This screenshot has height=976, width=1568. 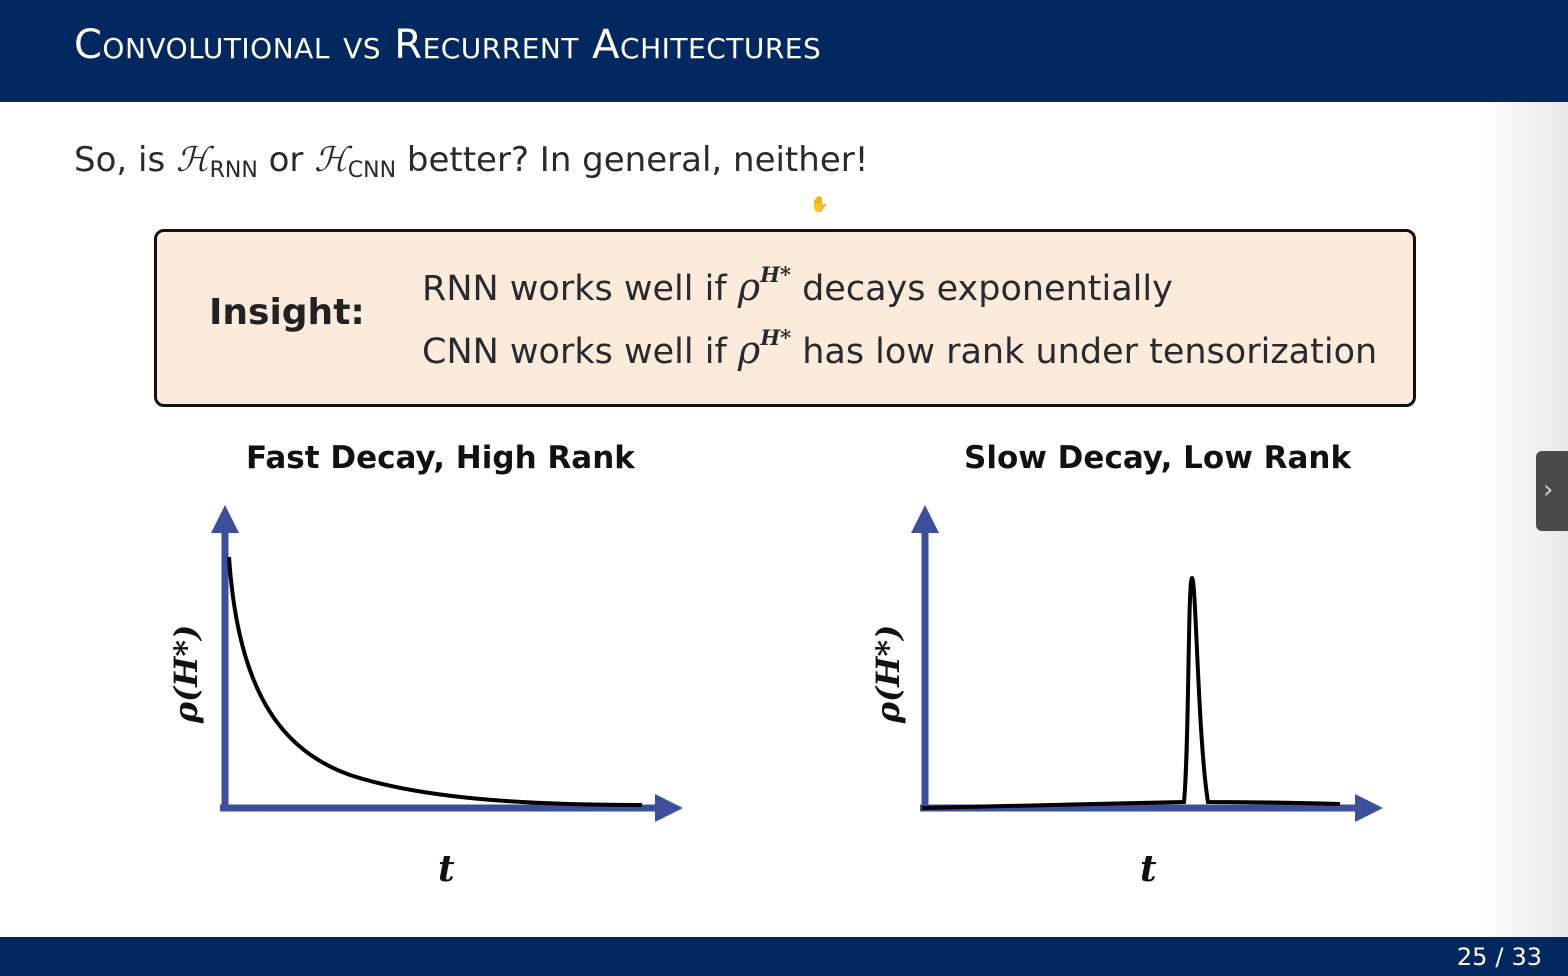 I want to click on hypothesis-rnn-symbol: ℋ, so click(x=192, y=160).